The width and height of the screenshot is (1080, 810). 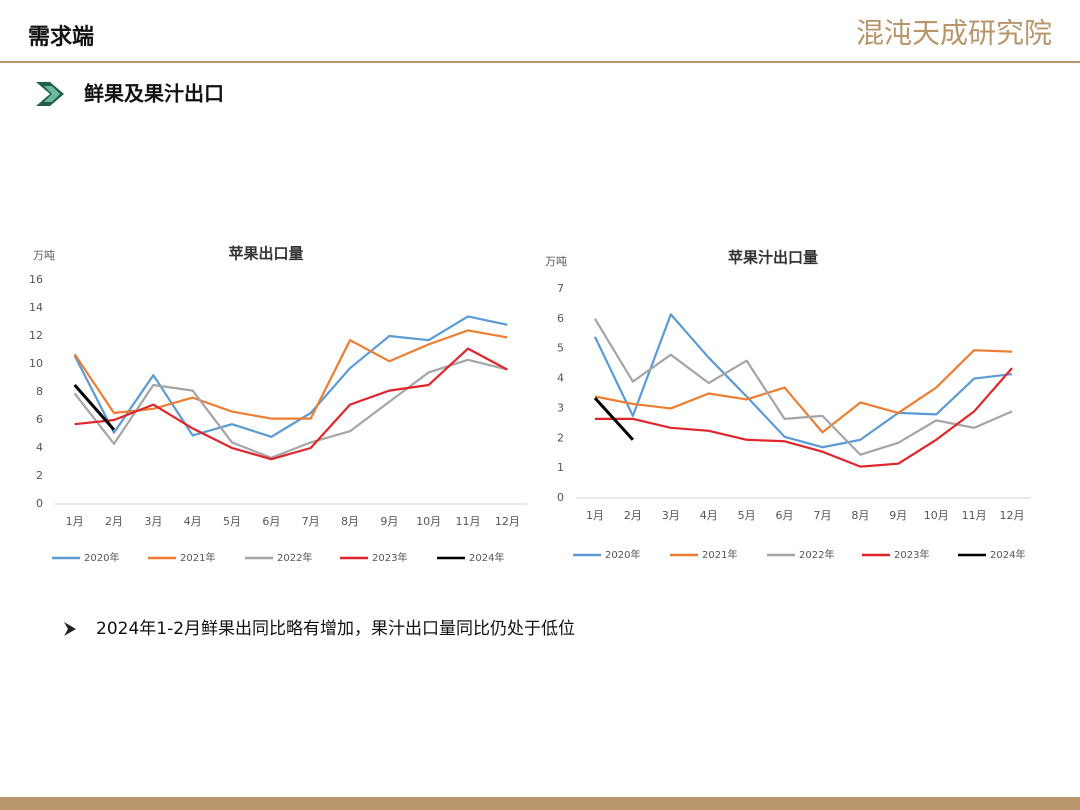 I want to click on y-tick-label: 5, so click(x=560, y=348).